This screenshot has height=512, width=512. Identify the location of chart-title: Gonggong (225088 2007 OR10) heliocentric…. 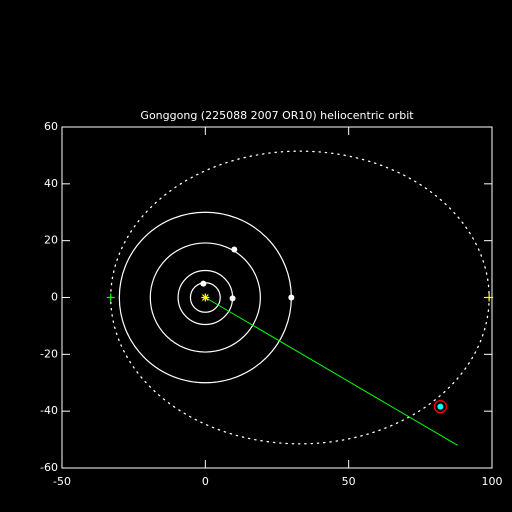
(277, 115).